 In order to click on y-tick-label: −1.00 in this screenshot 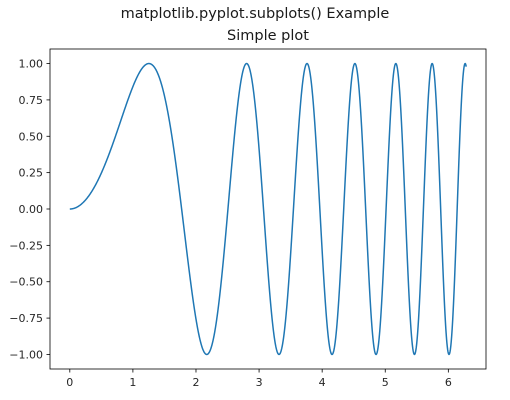, I will do `click(26, 354)`.